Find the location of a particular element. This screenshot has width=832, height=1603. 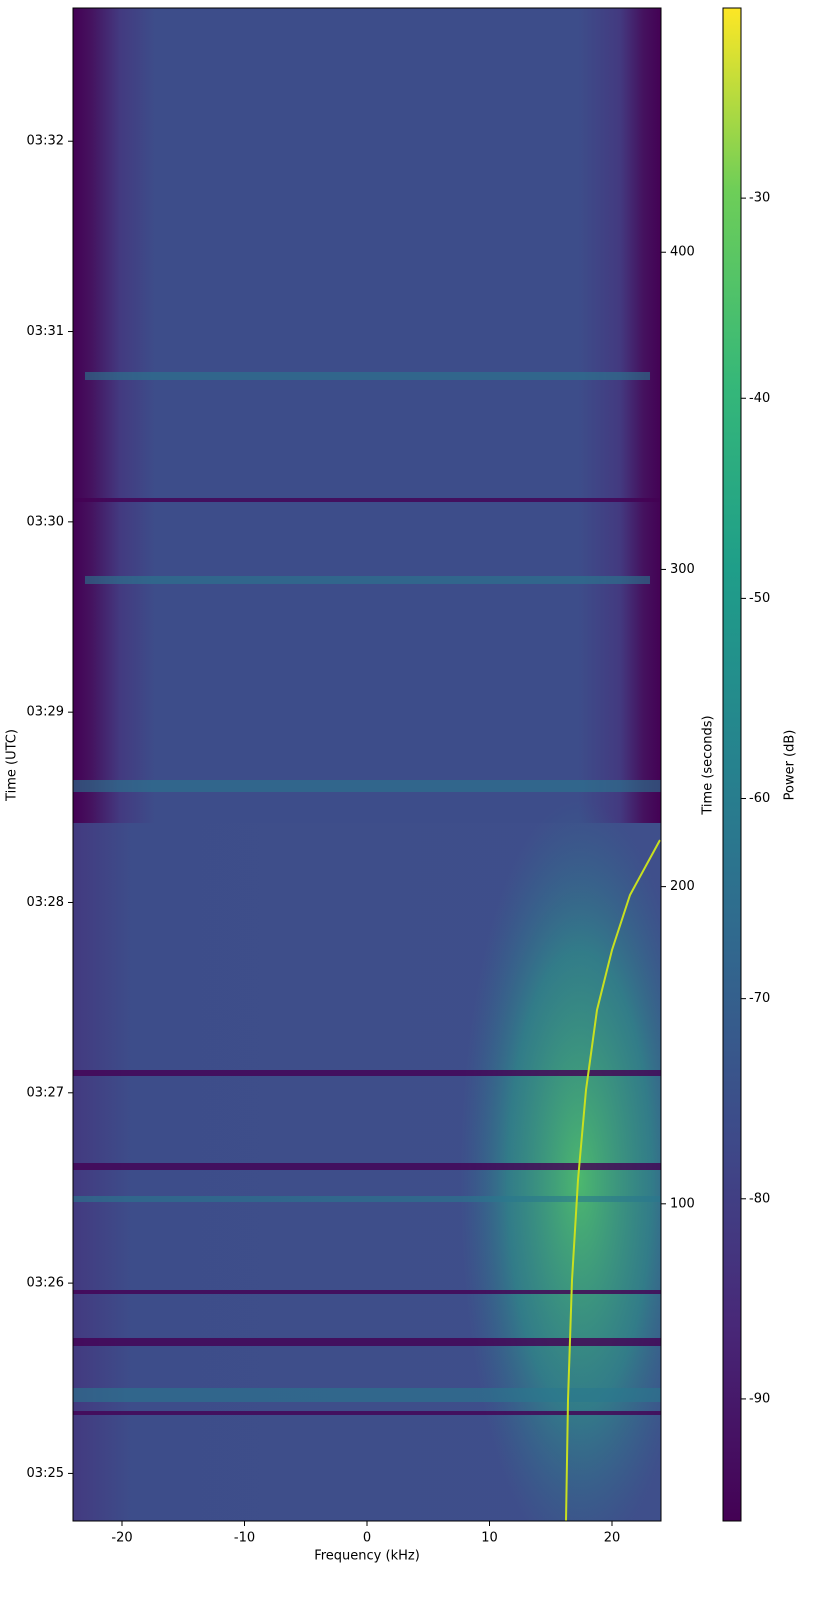

y-tick-label: 03:27 is located at coordinates (45, 1092).